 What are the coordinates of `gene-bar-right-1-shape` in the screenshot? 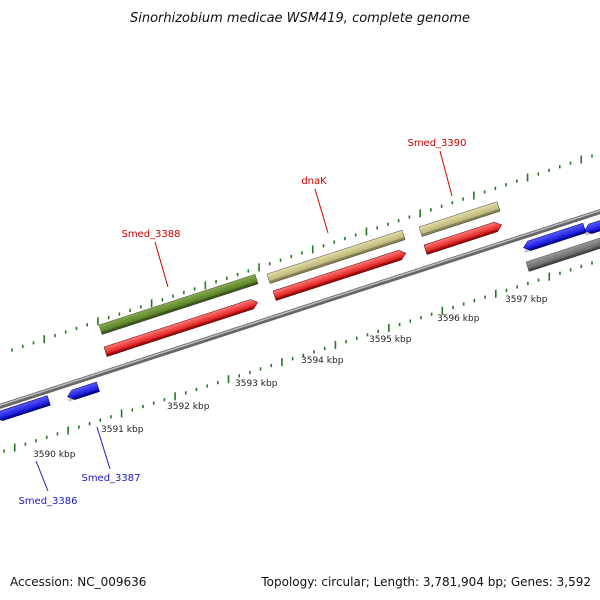 It's located at (555, 236).